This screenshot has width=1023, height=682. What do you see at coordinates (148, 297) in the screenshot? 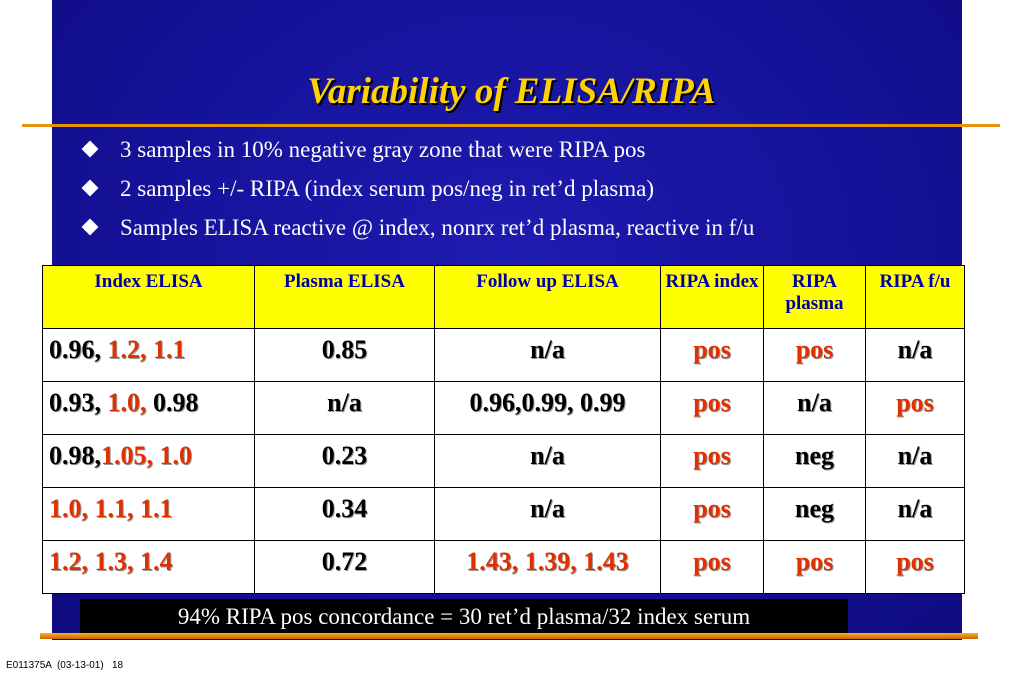
I see `header-index-elisa: Index ELISA` at bounding box center [148, 297].